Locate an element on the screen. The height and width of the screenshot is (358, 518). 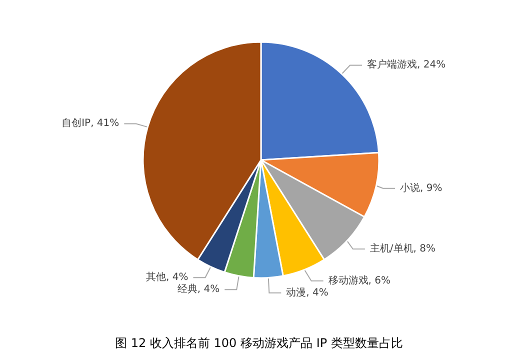
text: 图 12 收入排名前 100 移动游戏产品 IP 类型数量占比 is located at coordinates (259, 343).